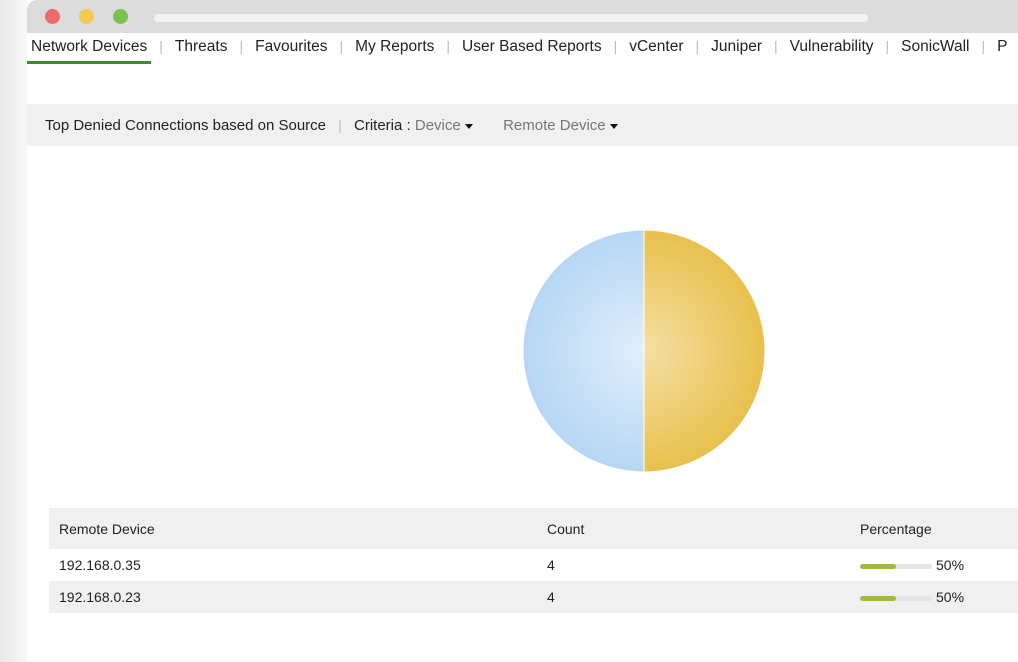 Image resolution: width=1018 pixels, height=662 pixels. What do you see at coordinates (1002, 46) in the screenshot?
I see `tab-p: P` at bounding box center [1002, 46].